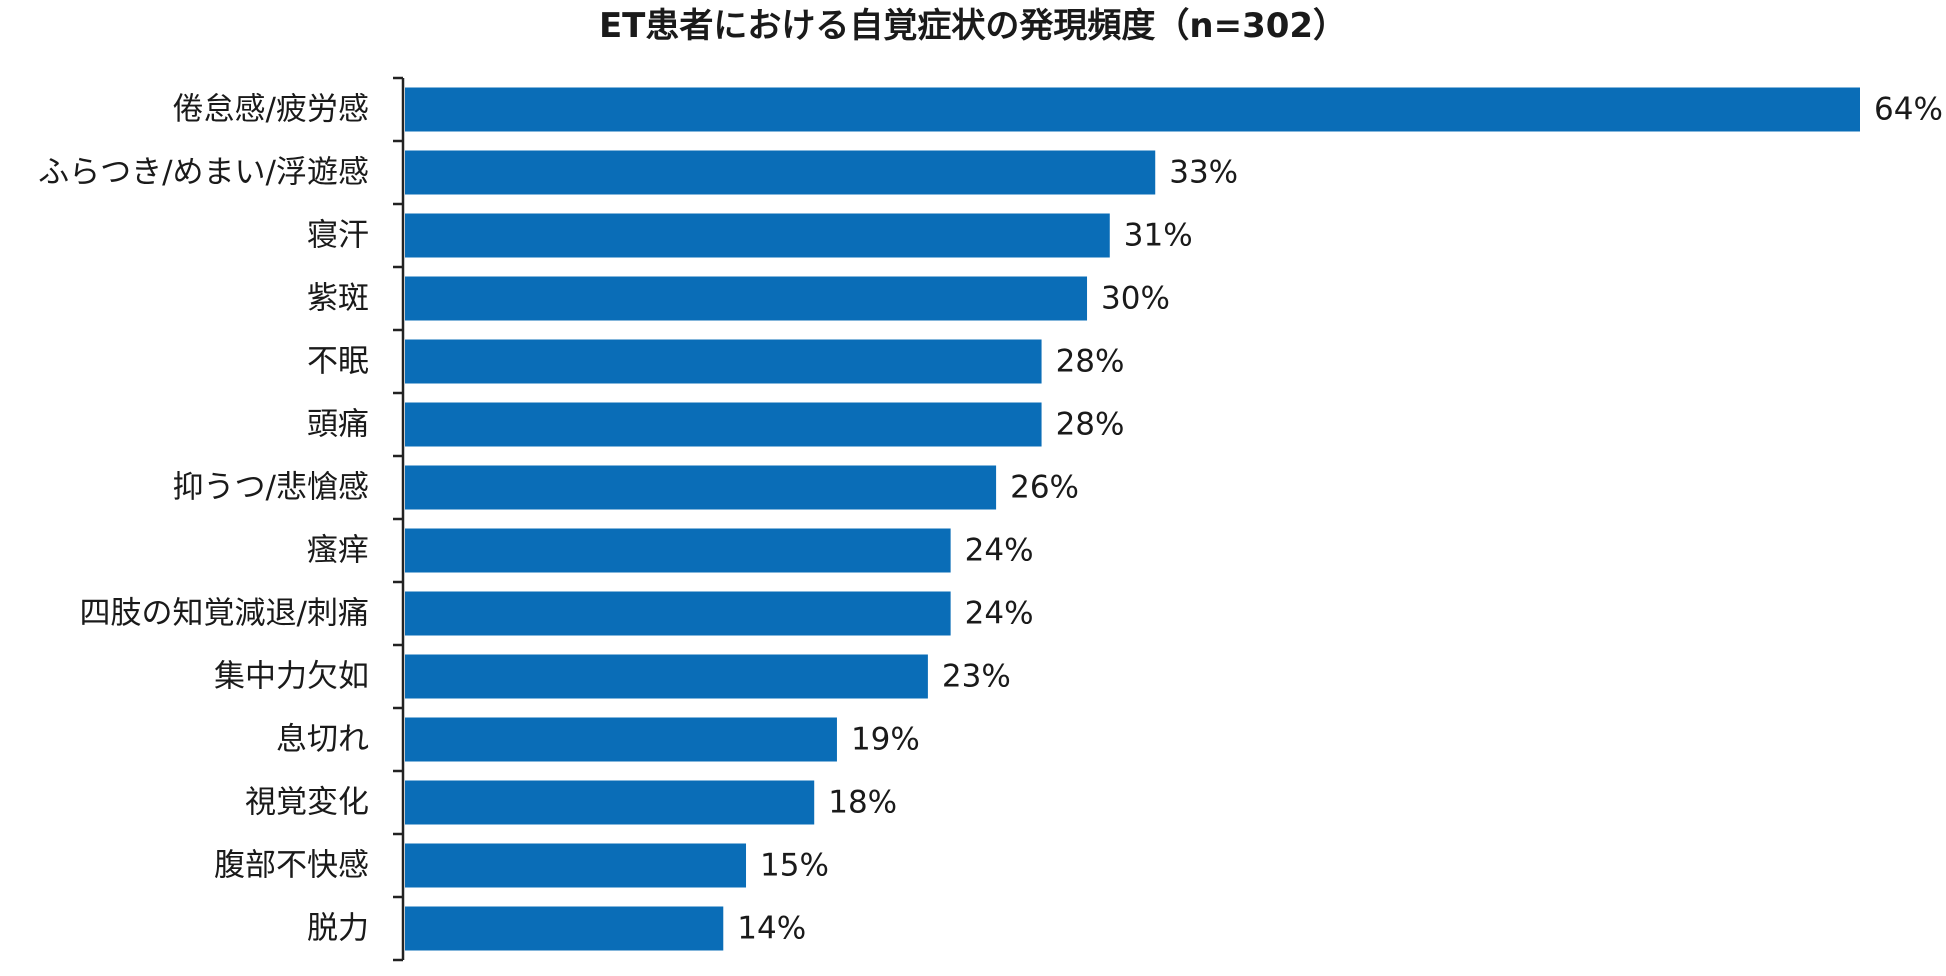 Image resolution: width=1946 pixels, height=976 pixels. I want to click on value-label: 33%, so click(1203, 173).